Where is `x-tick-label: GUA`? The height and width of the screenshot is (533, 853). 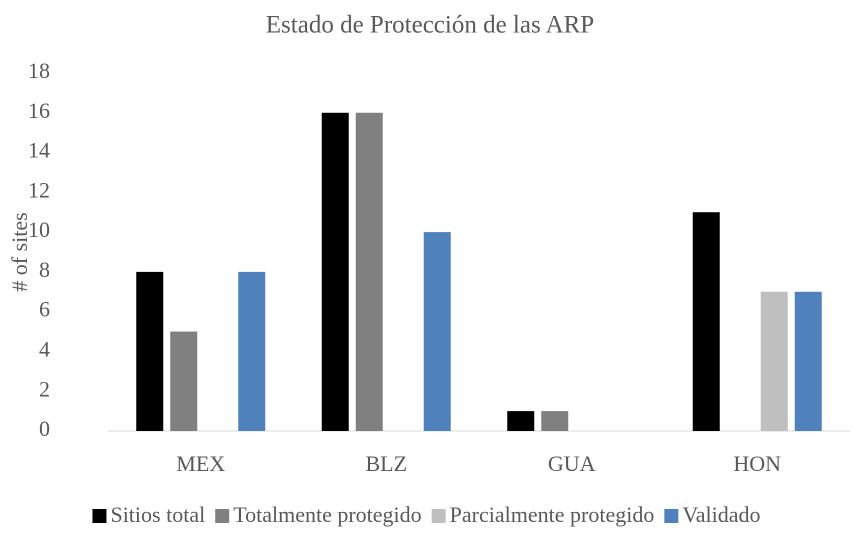
x-tick-label: GUA is located at coordinates (572, 463).